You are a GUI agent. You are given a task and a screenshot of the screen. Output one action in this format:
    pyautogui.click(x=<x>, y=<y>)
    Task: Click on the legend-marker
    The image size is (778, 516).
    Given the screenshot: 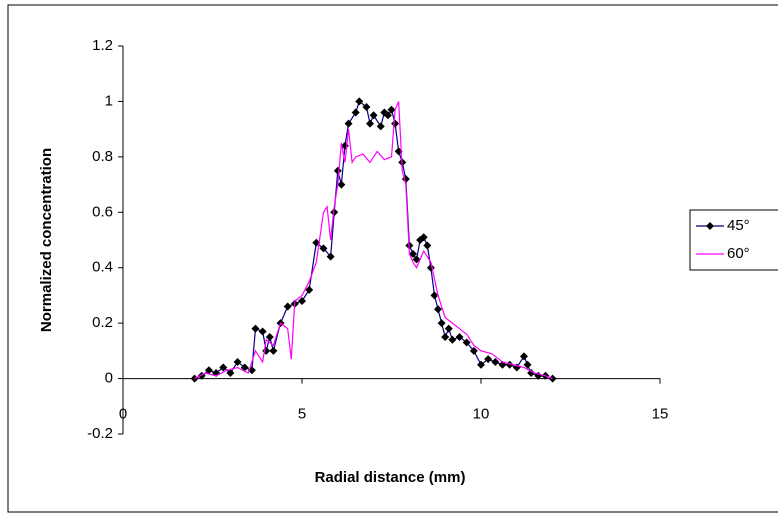 What is the action you would take?
    pyautogui.click(x=710, y=226)
    